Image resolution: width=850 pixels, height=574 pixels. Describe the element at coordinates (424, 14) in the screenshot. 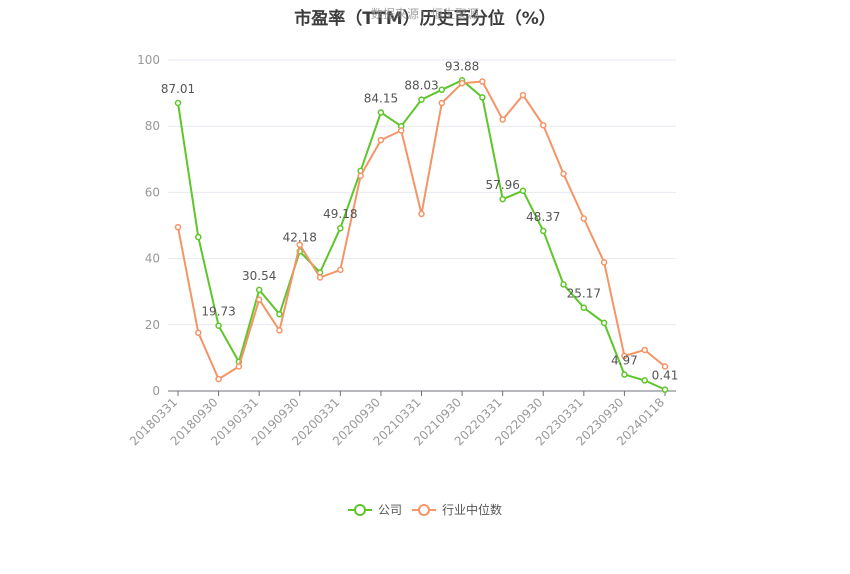

I see `chart-source-watermark: 数据来源：恒生聚源` at that location.